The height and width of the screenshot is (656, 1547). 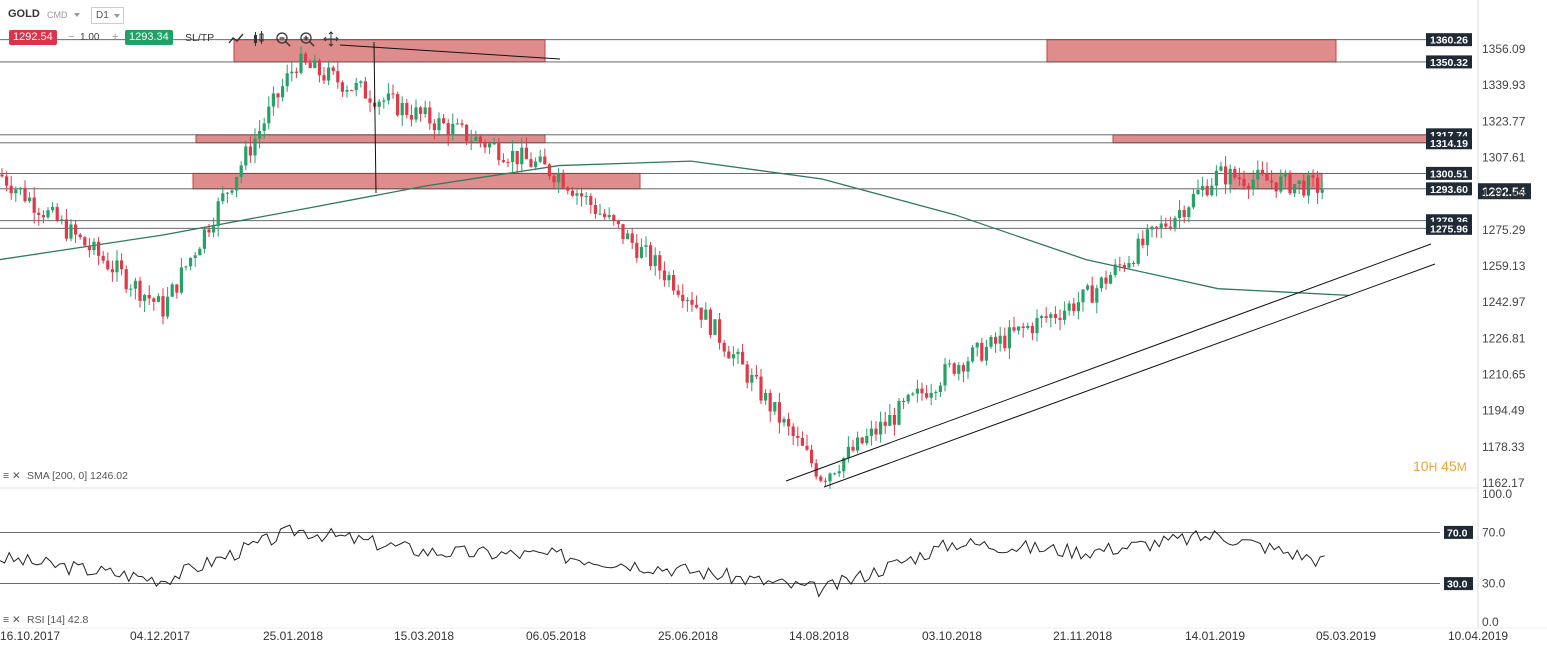 What do you see at coordinates (283, 39) in the screenshot?
I see `zoom-out-icon` at bounding box center [283, 39].